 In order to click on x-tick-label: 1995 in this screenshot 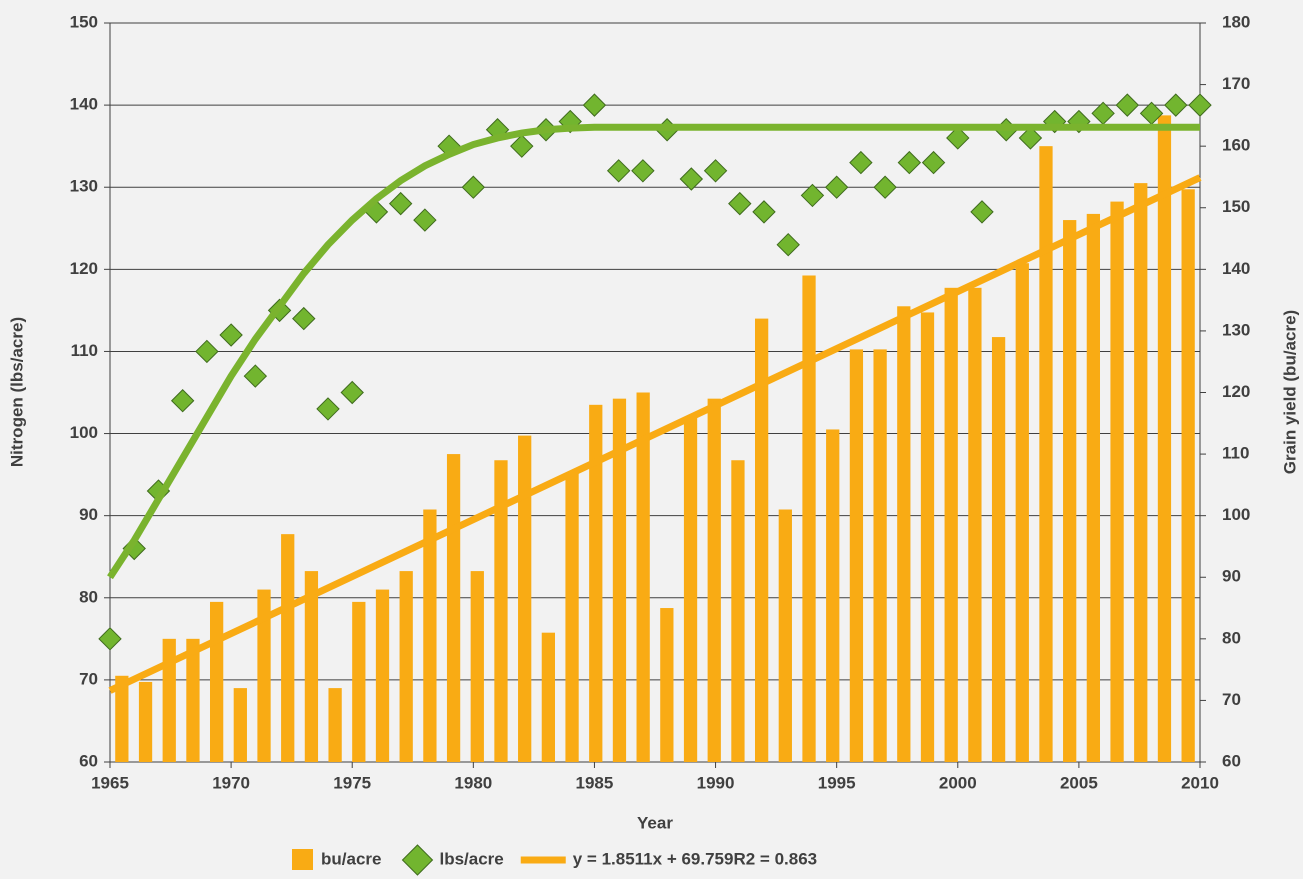, I will do `click(837, 782)`.